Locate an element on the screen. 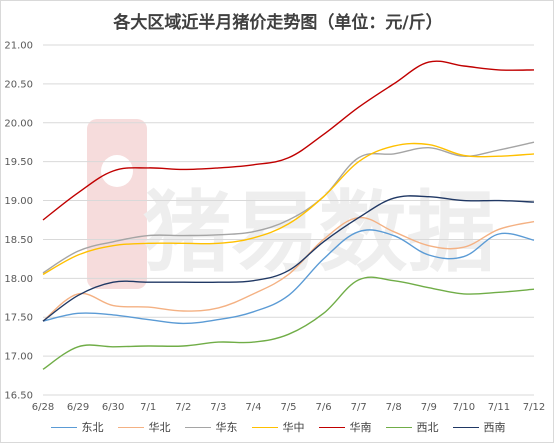 This screenshot has height=444, width=554. chart-title: 各大区域近半月猪价走势图（单位：元/斤） is located at coordinates (278, 23).